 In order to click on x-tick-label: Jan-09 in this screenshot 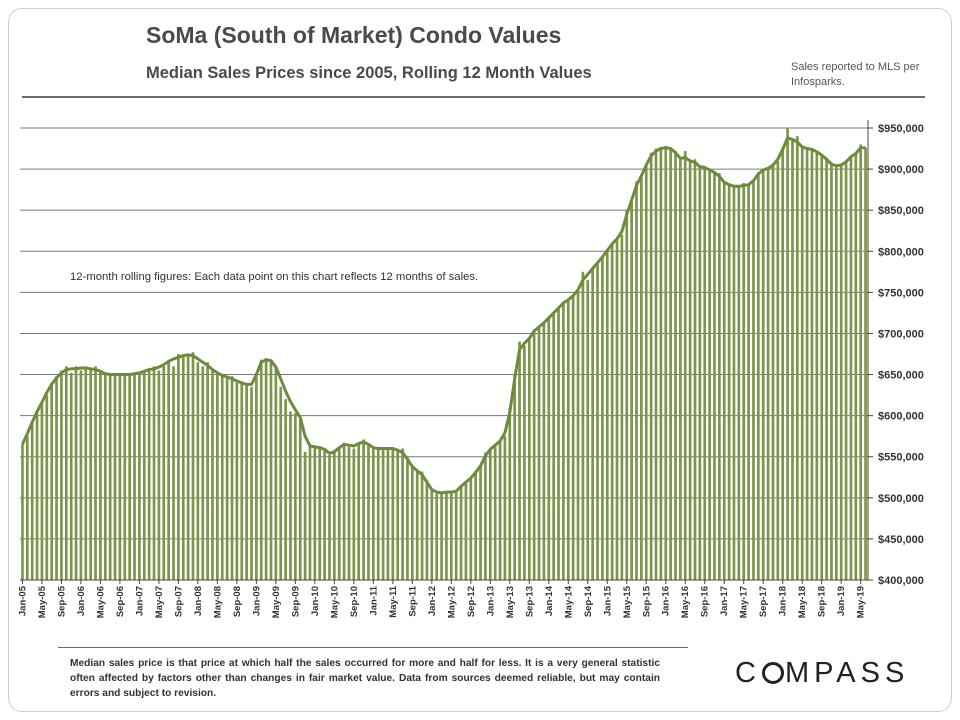, I will do `click(256, 601)`.